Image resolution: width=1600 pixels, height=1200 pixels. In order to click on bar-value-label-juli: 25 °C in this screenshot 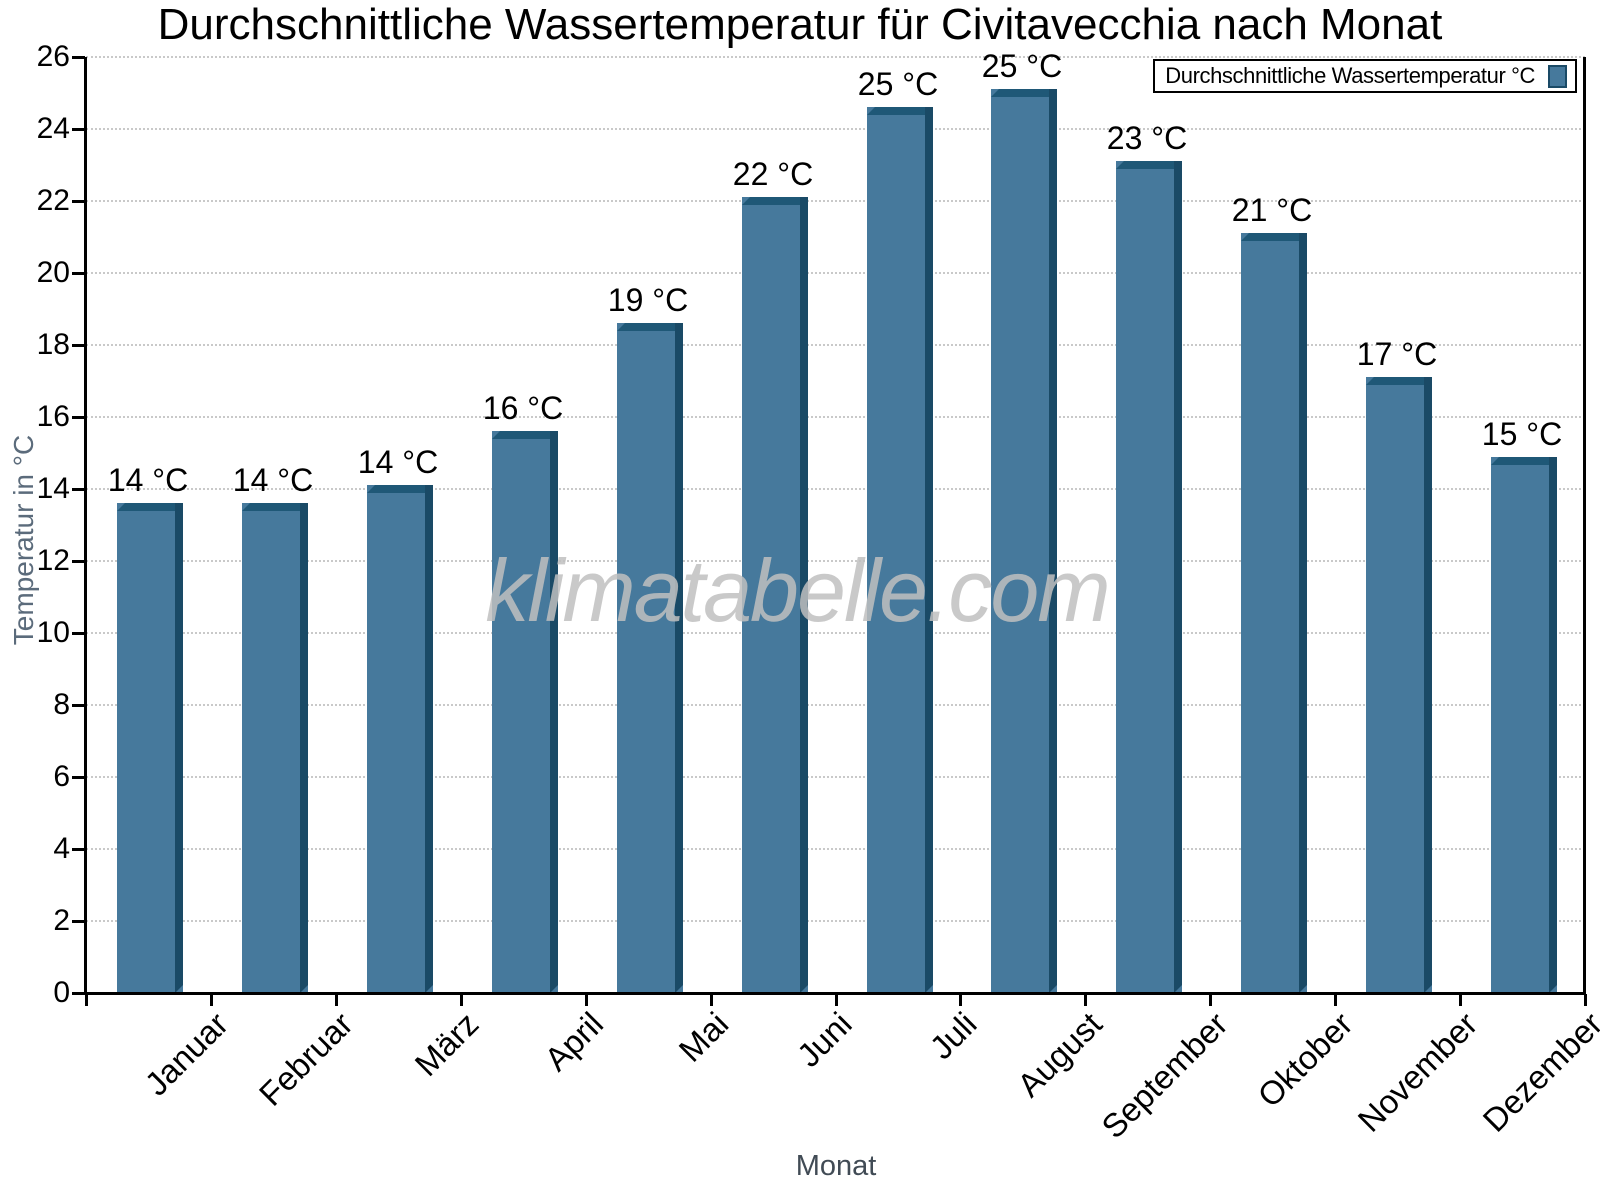, I will do `click(898, 84)`.